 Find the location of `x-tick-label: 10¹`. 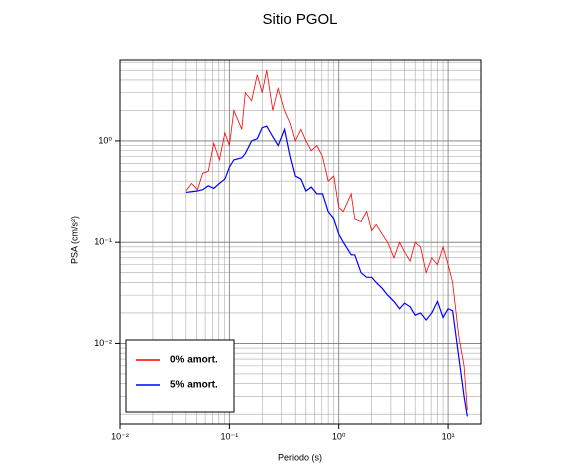

x-tick-label: 10¹ is located at coordinates (448, 436).